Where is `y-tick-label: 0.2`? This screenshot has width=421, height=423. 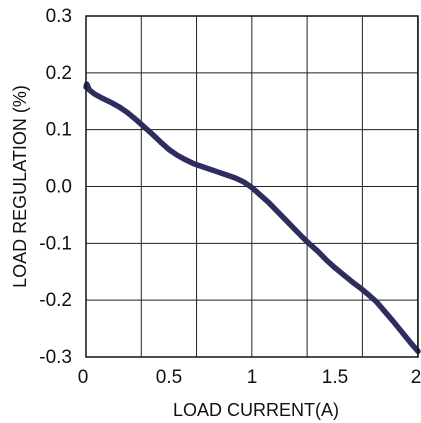
y-tick-label: 0.2 is located at coordinates (59, 73).